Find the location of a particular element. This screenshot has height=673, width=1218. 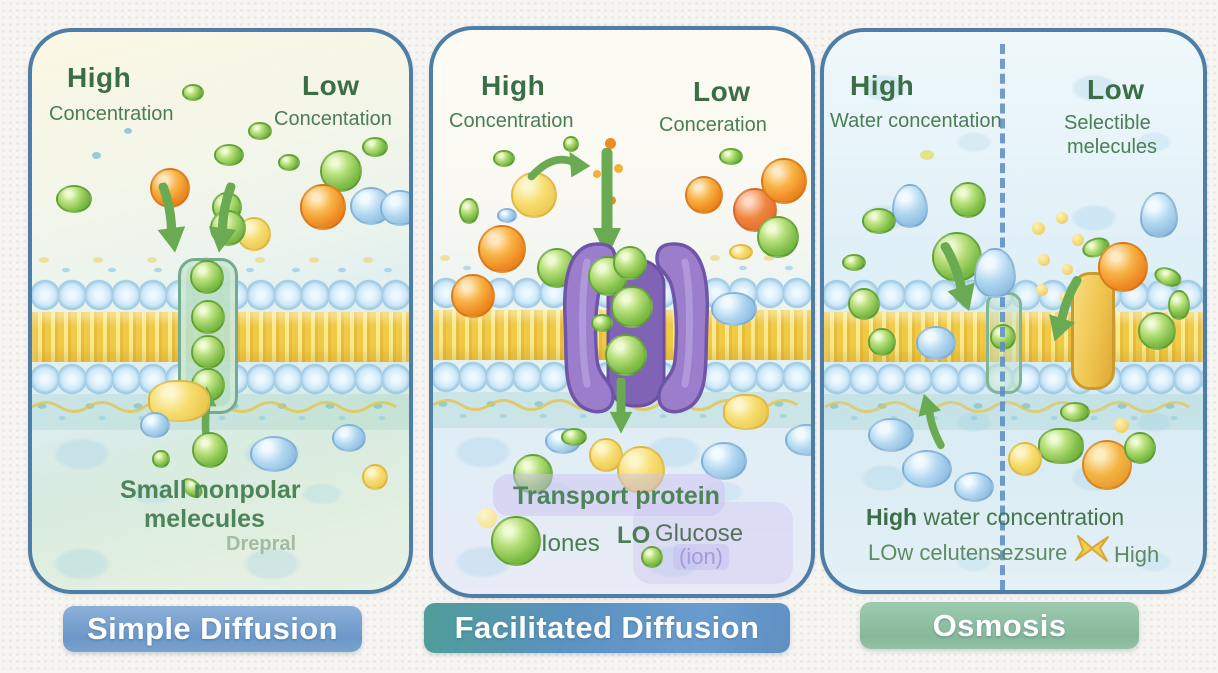

glucose-label: Glucose is located at coordinates (699, 533).